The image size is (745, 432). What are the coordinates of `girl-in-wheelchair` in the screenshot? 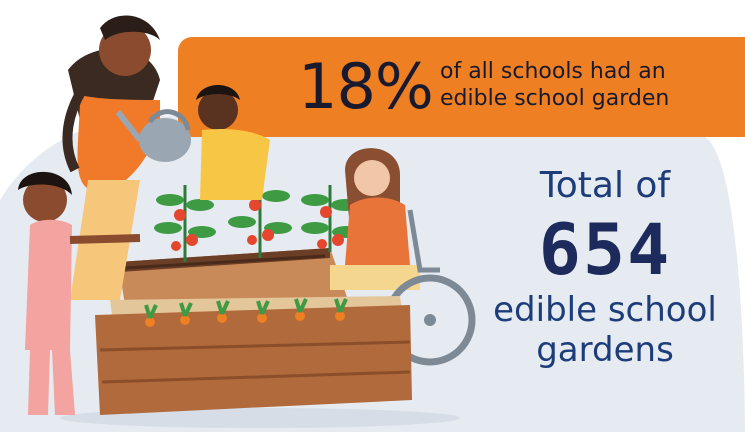 It's located at (403, 257).